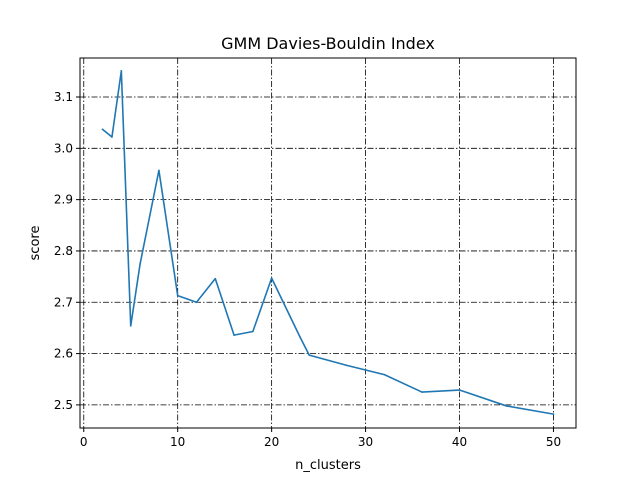 This screenshot has width=640, height=480. Describe the element at coordinates (328, 43) in the screenshot. I see `chart-title: GMM Davies-Bouldin Index` at that location.